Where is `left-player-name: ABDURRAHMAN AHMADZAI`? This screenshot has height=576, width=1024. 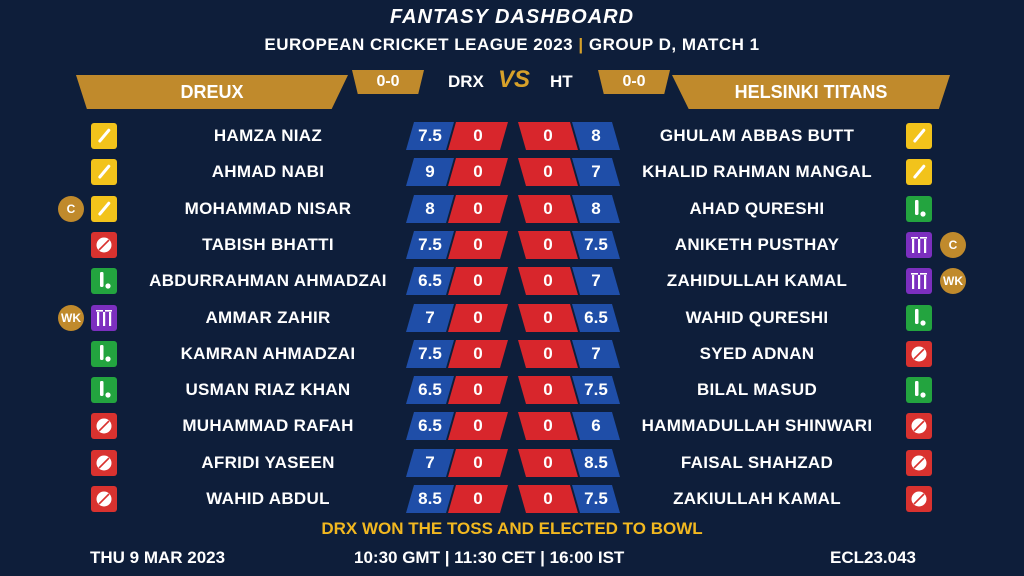 left-player-name: ABDURRAHMAN AHMADZAI is located at coordinates (268, 280).